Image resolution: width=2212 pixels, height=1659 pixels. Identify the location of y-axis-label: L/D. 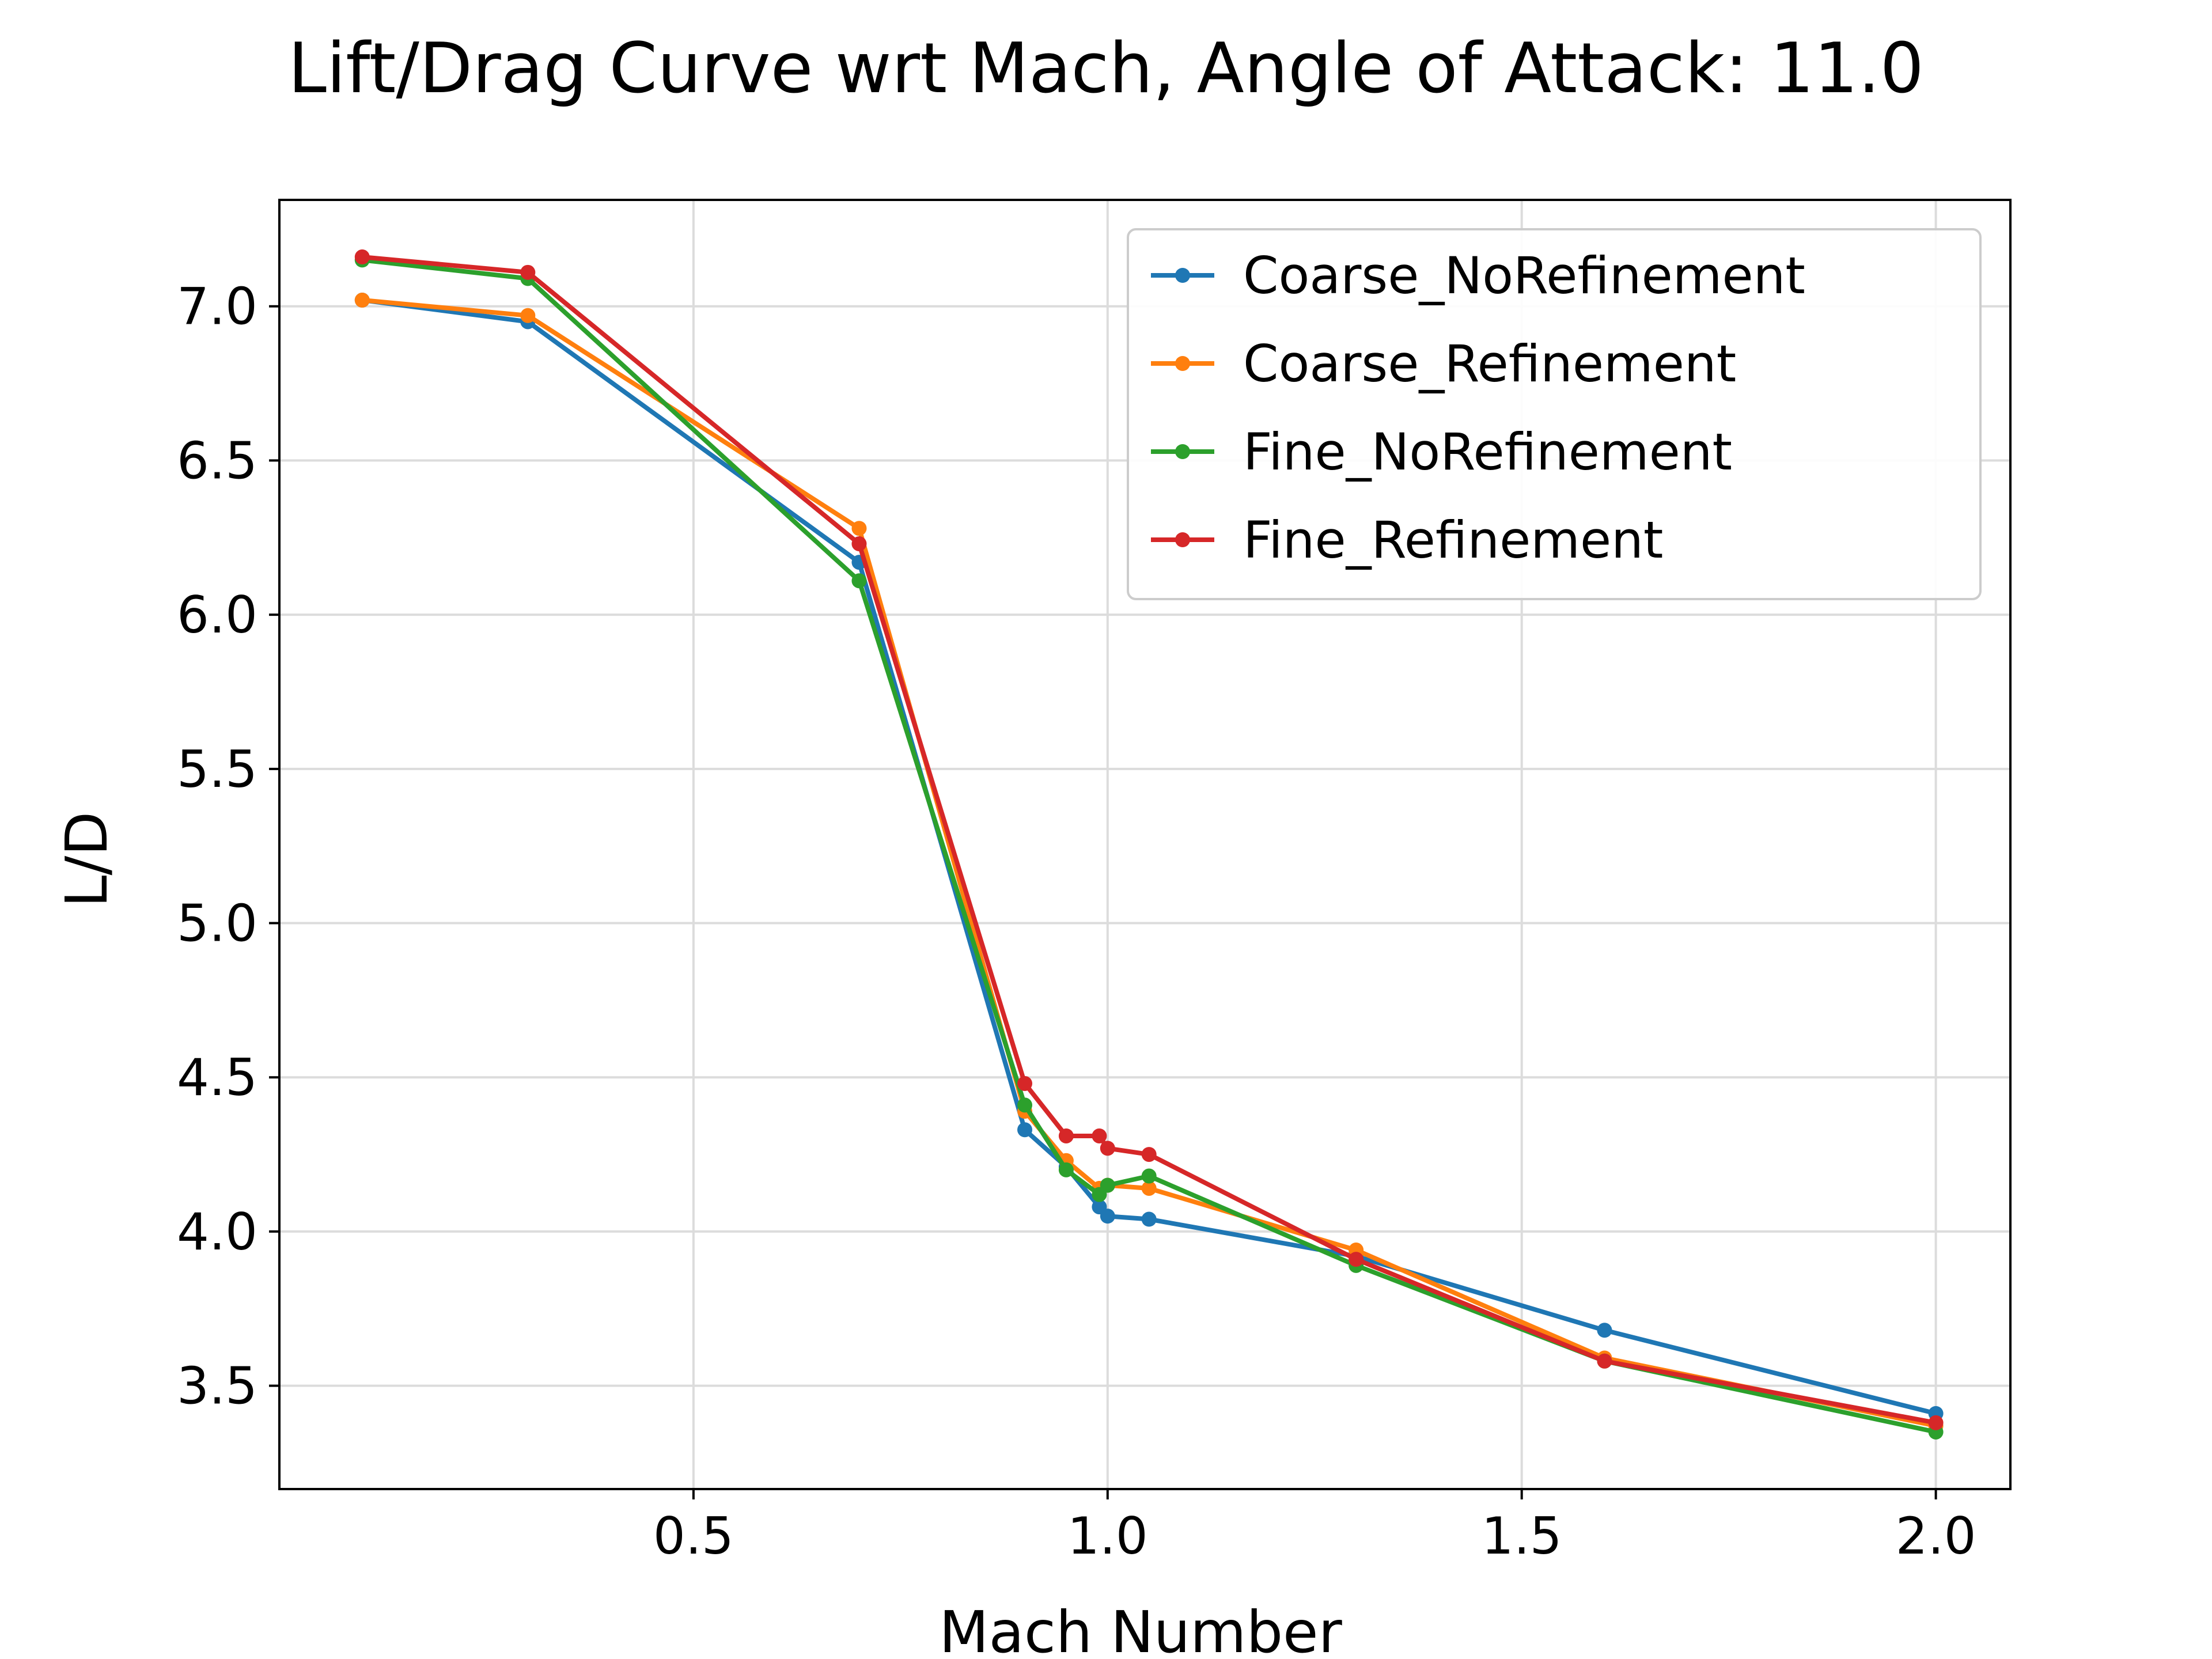
(86, 859).